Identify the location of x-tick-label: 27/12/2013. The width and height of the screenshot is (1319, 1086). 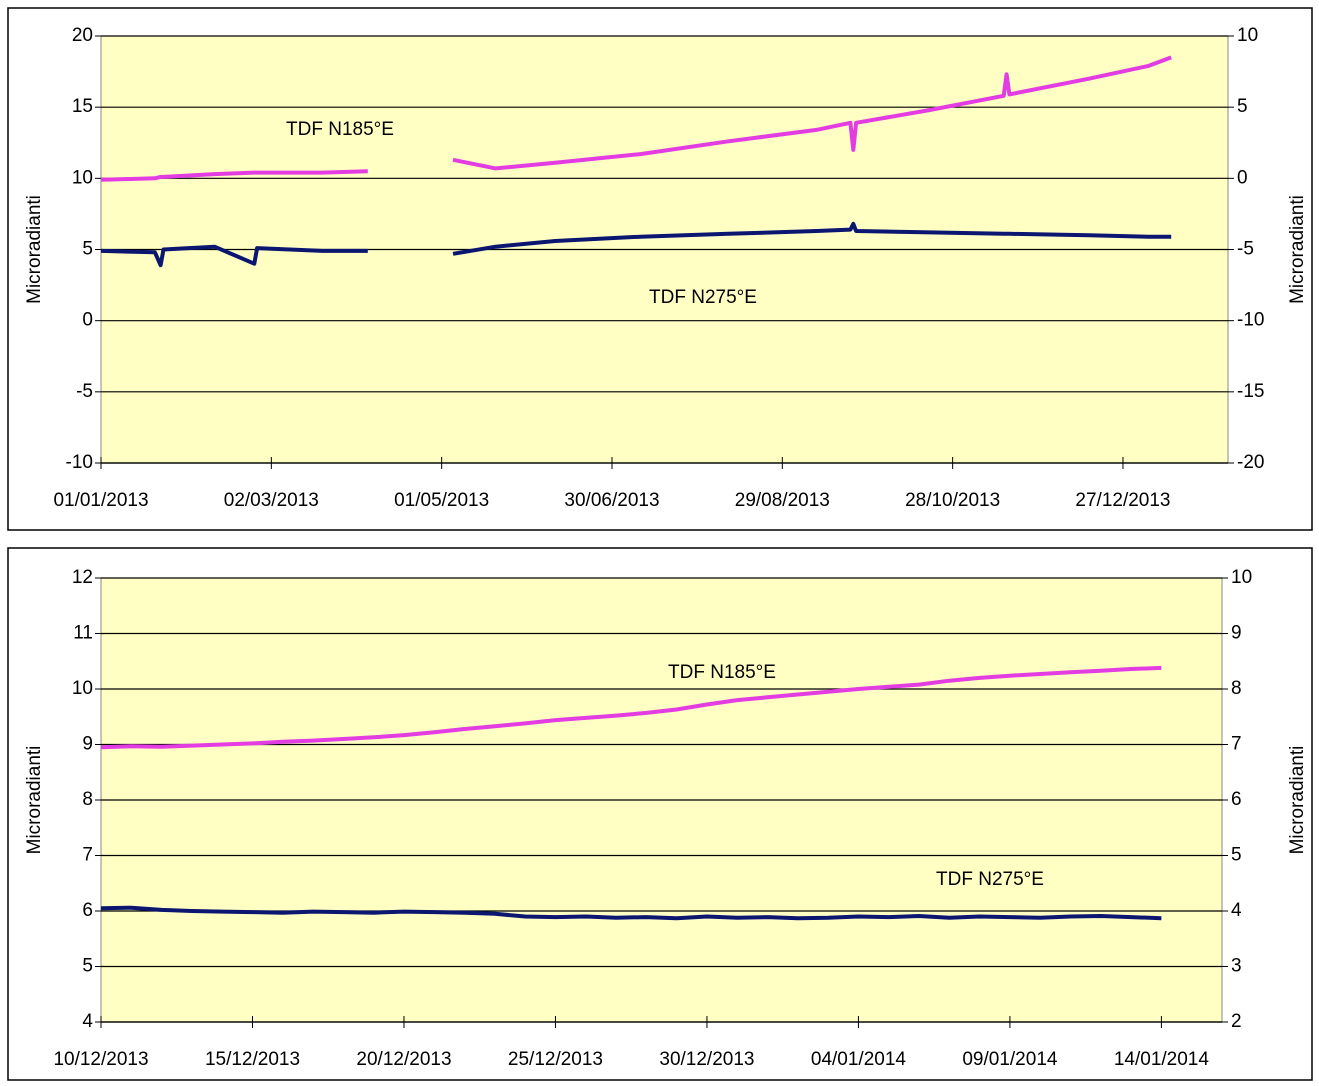
(1122, 500).